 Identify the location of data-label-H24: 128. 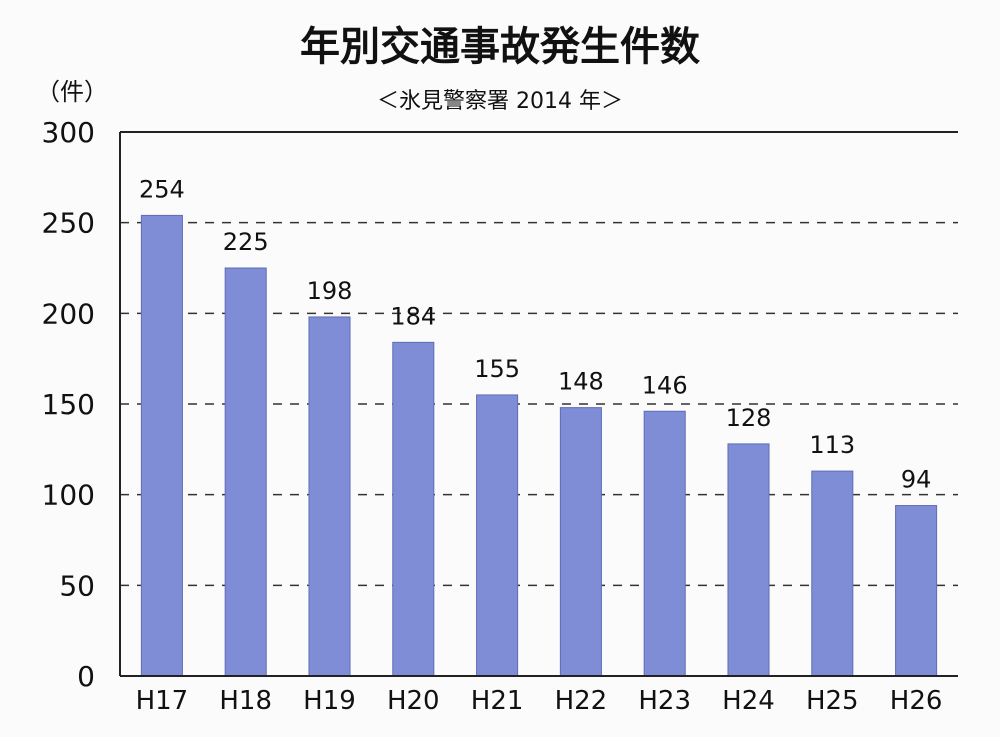
(749, 418).